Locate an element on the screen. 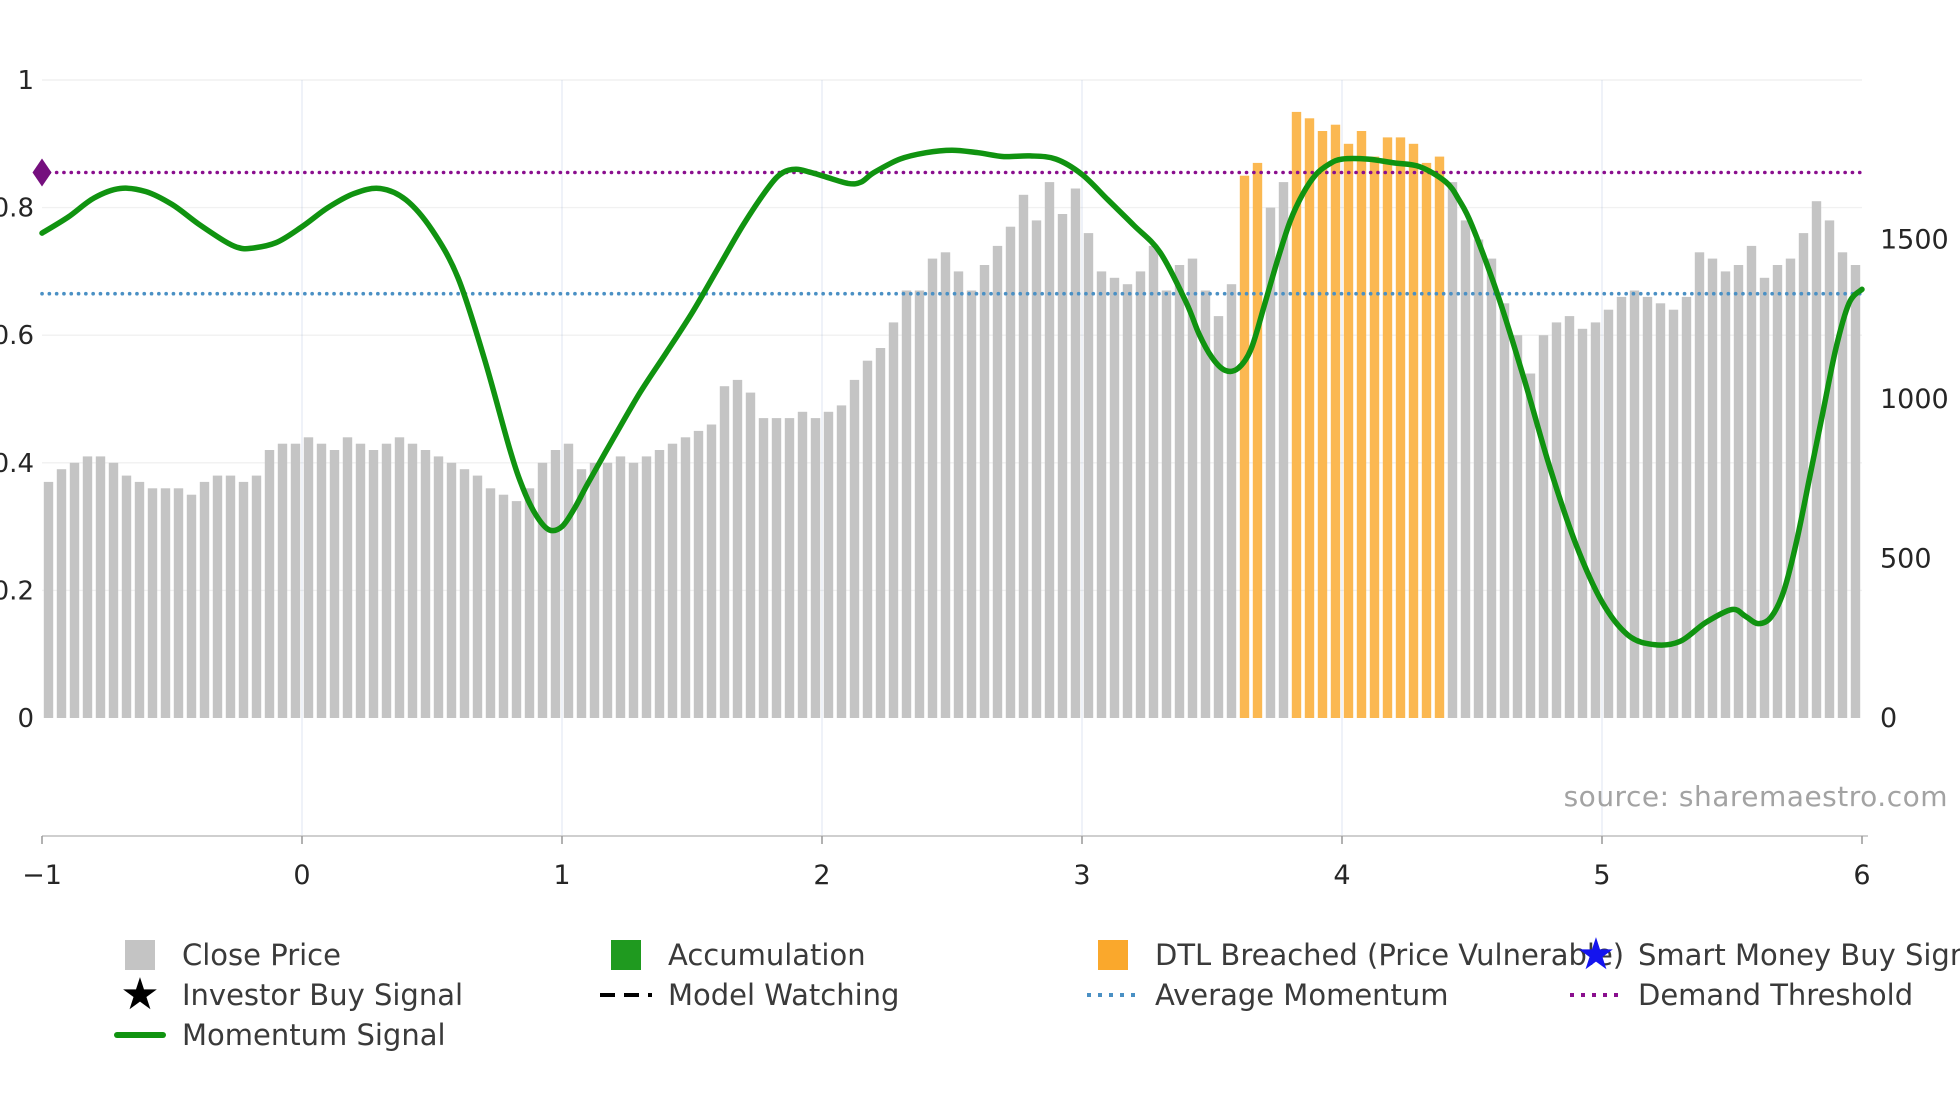 The height and width of the screenshot is (1102, 1960). legend-item-demand-threshold: Demand Threshold is located at coordinates (1740, 995).